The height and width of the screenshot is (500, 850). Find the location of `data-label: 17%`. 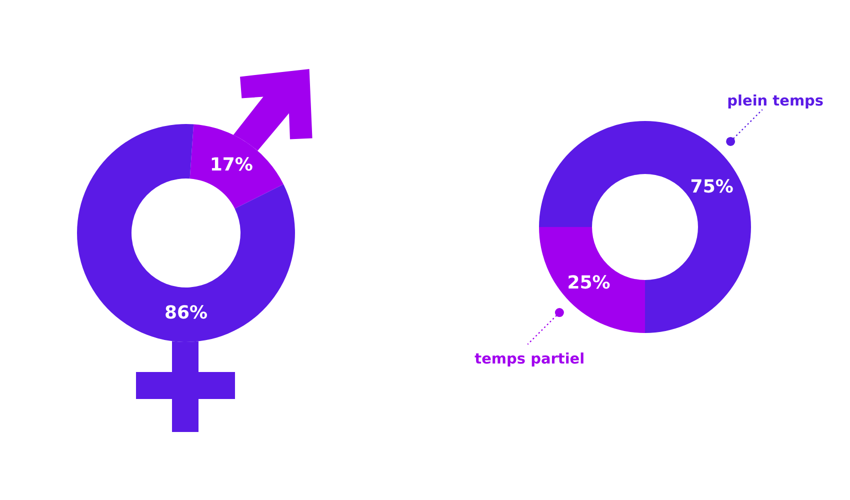

data-label: 17% is located at coordinates (231, 165).